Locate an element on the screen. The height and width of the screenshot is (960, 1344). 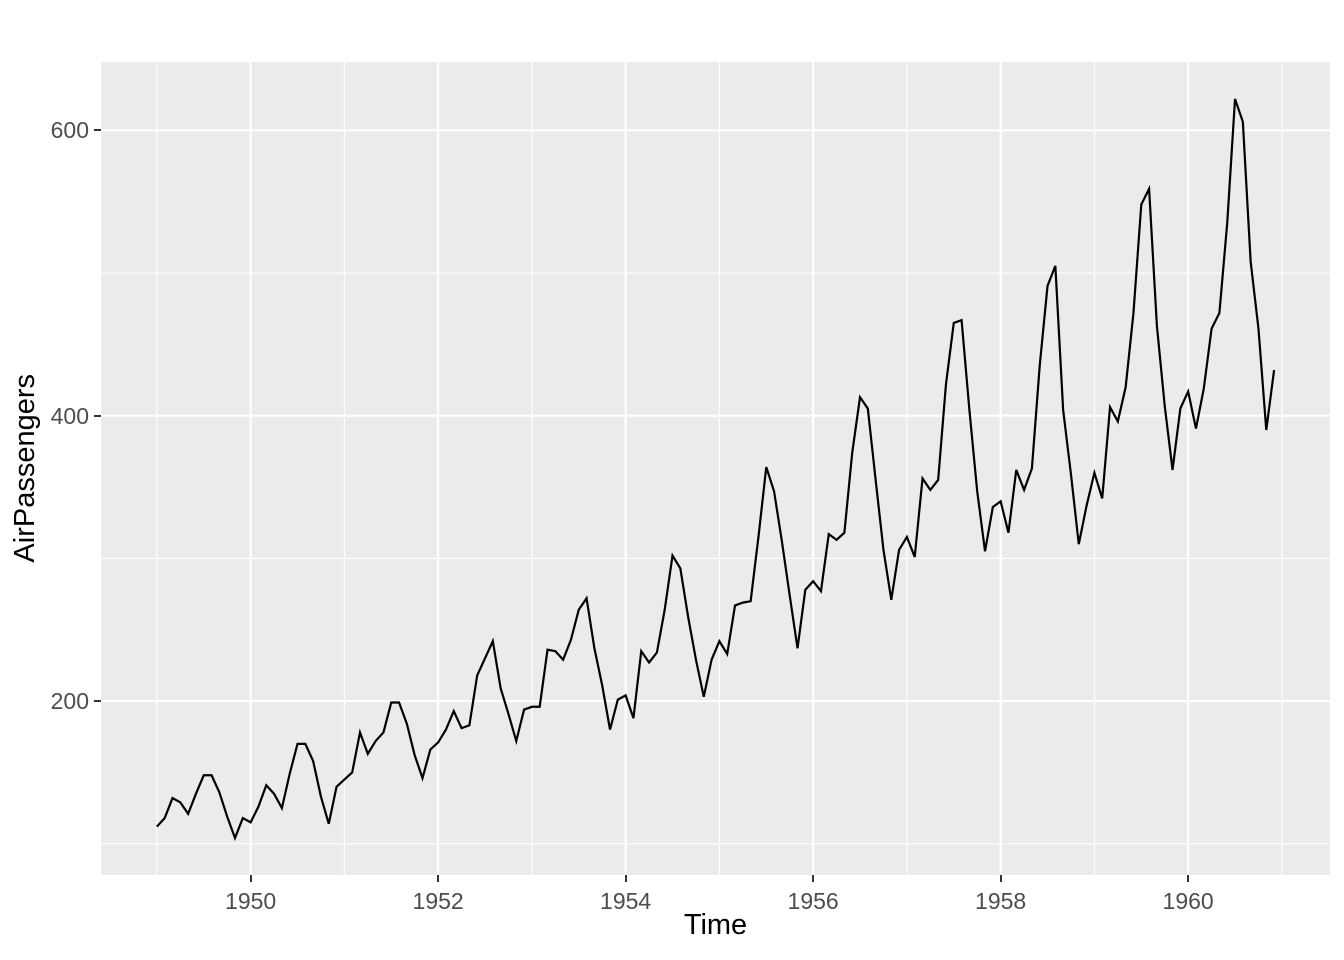
x-axis-title: Time is located at coordinates (715, 925).